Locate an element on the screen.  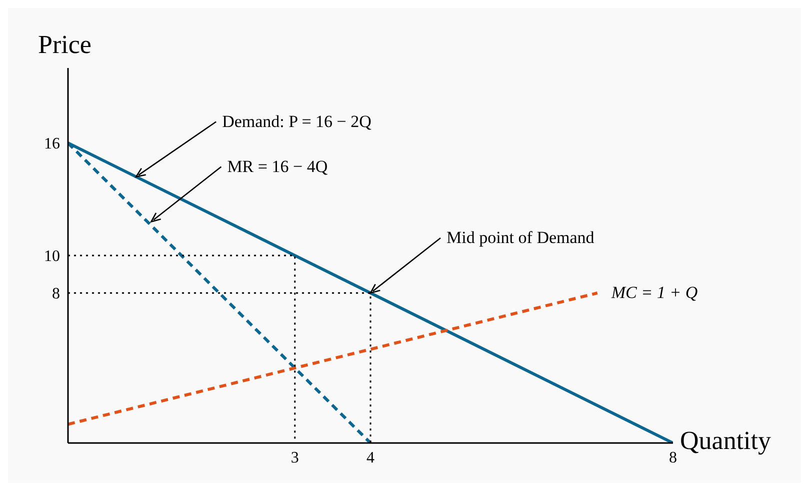
x-axis-title: Quantity is located at coordinates (725, 441).